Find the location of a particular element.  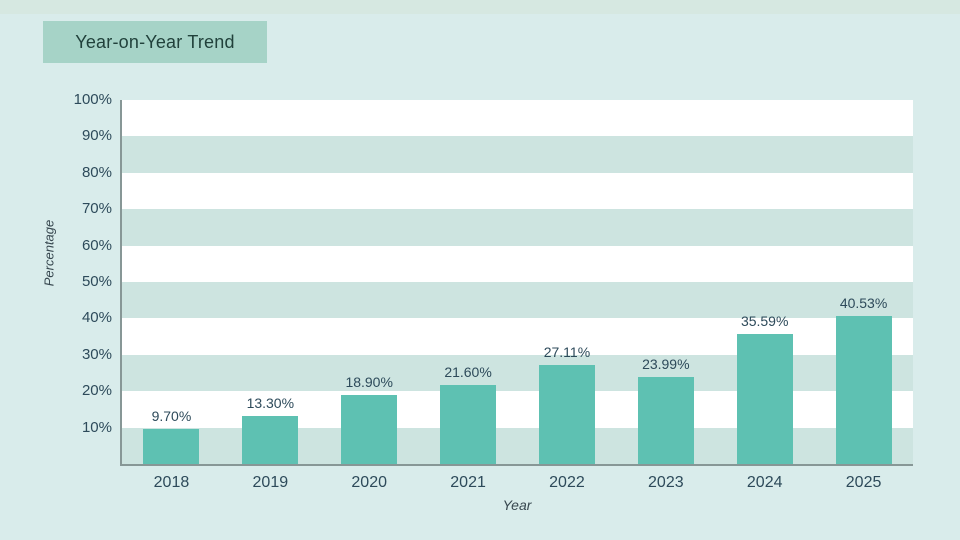

bar-value-label: 18.90% is located at coordinates (369, 382).